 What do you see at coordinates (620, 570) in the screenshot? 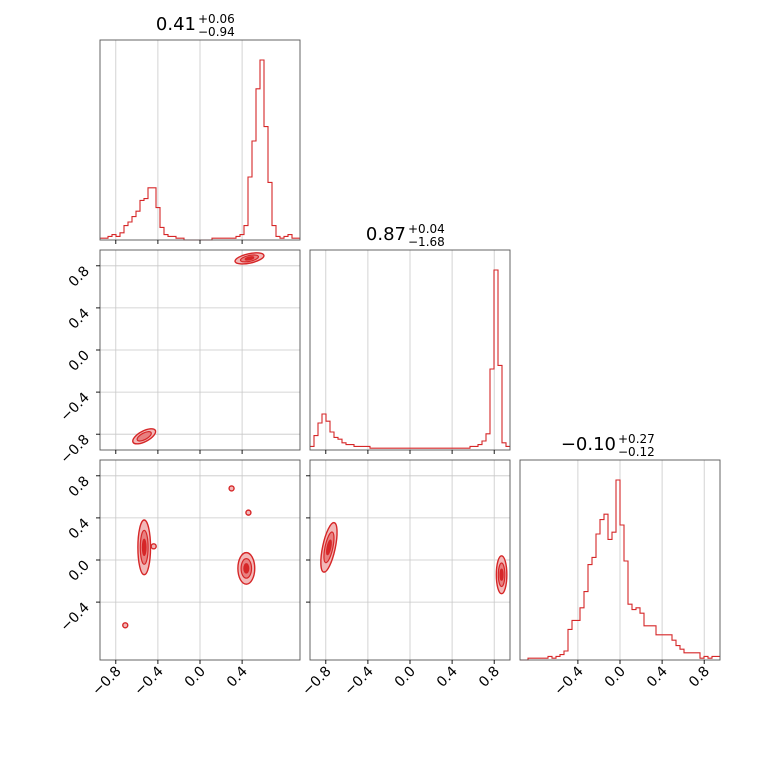
I see `hist-p3-step` at bounding box center [620, 570].